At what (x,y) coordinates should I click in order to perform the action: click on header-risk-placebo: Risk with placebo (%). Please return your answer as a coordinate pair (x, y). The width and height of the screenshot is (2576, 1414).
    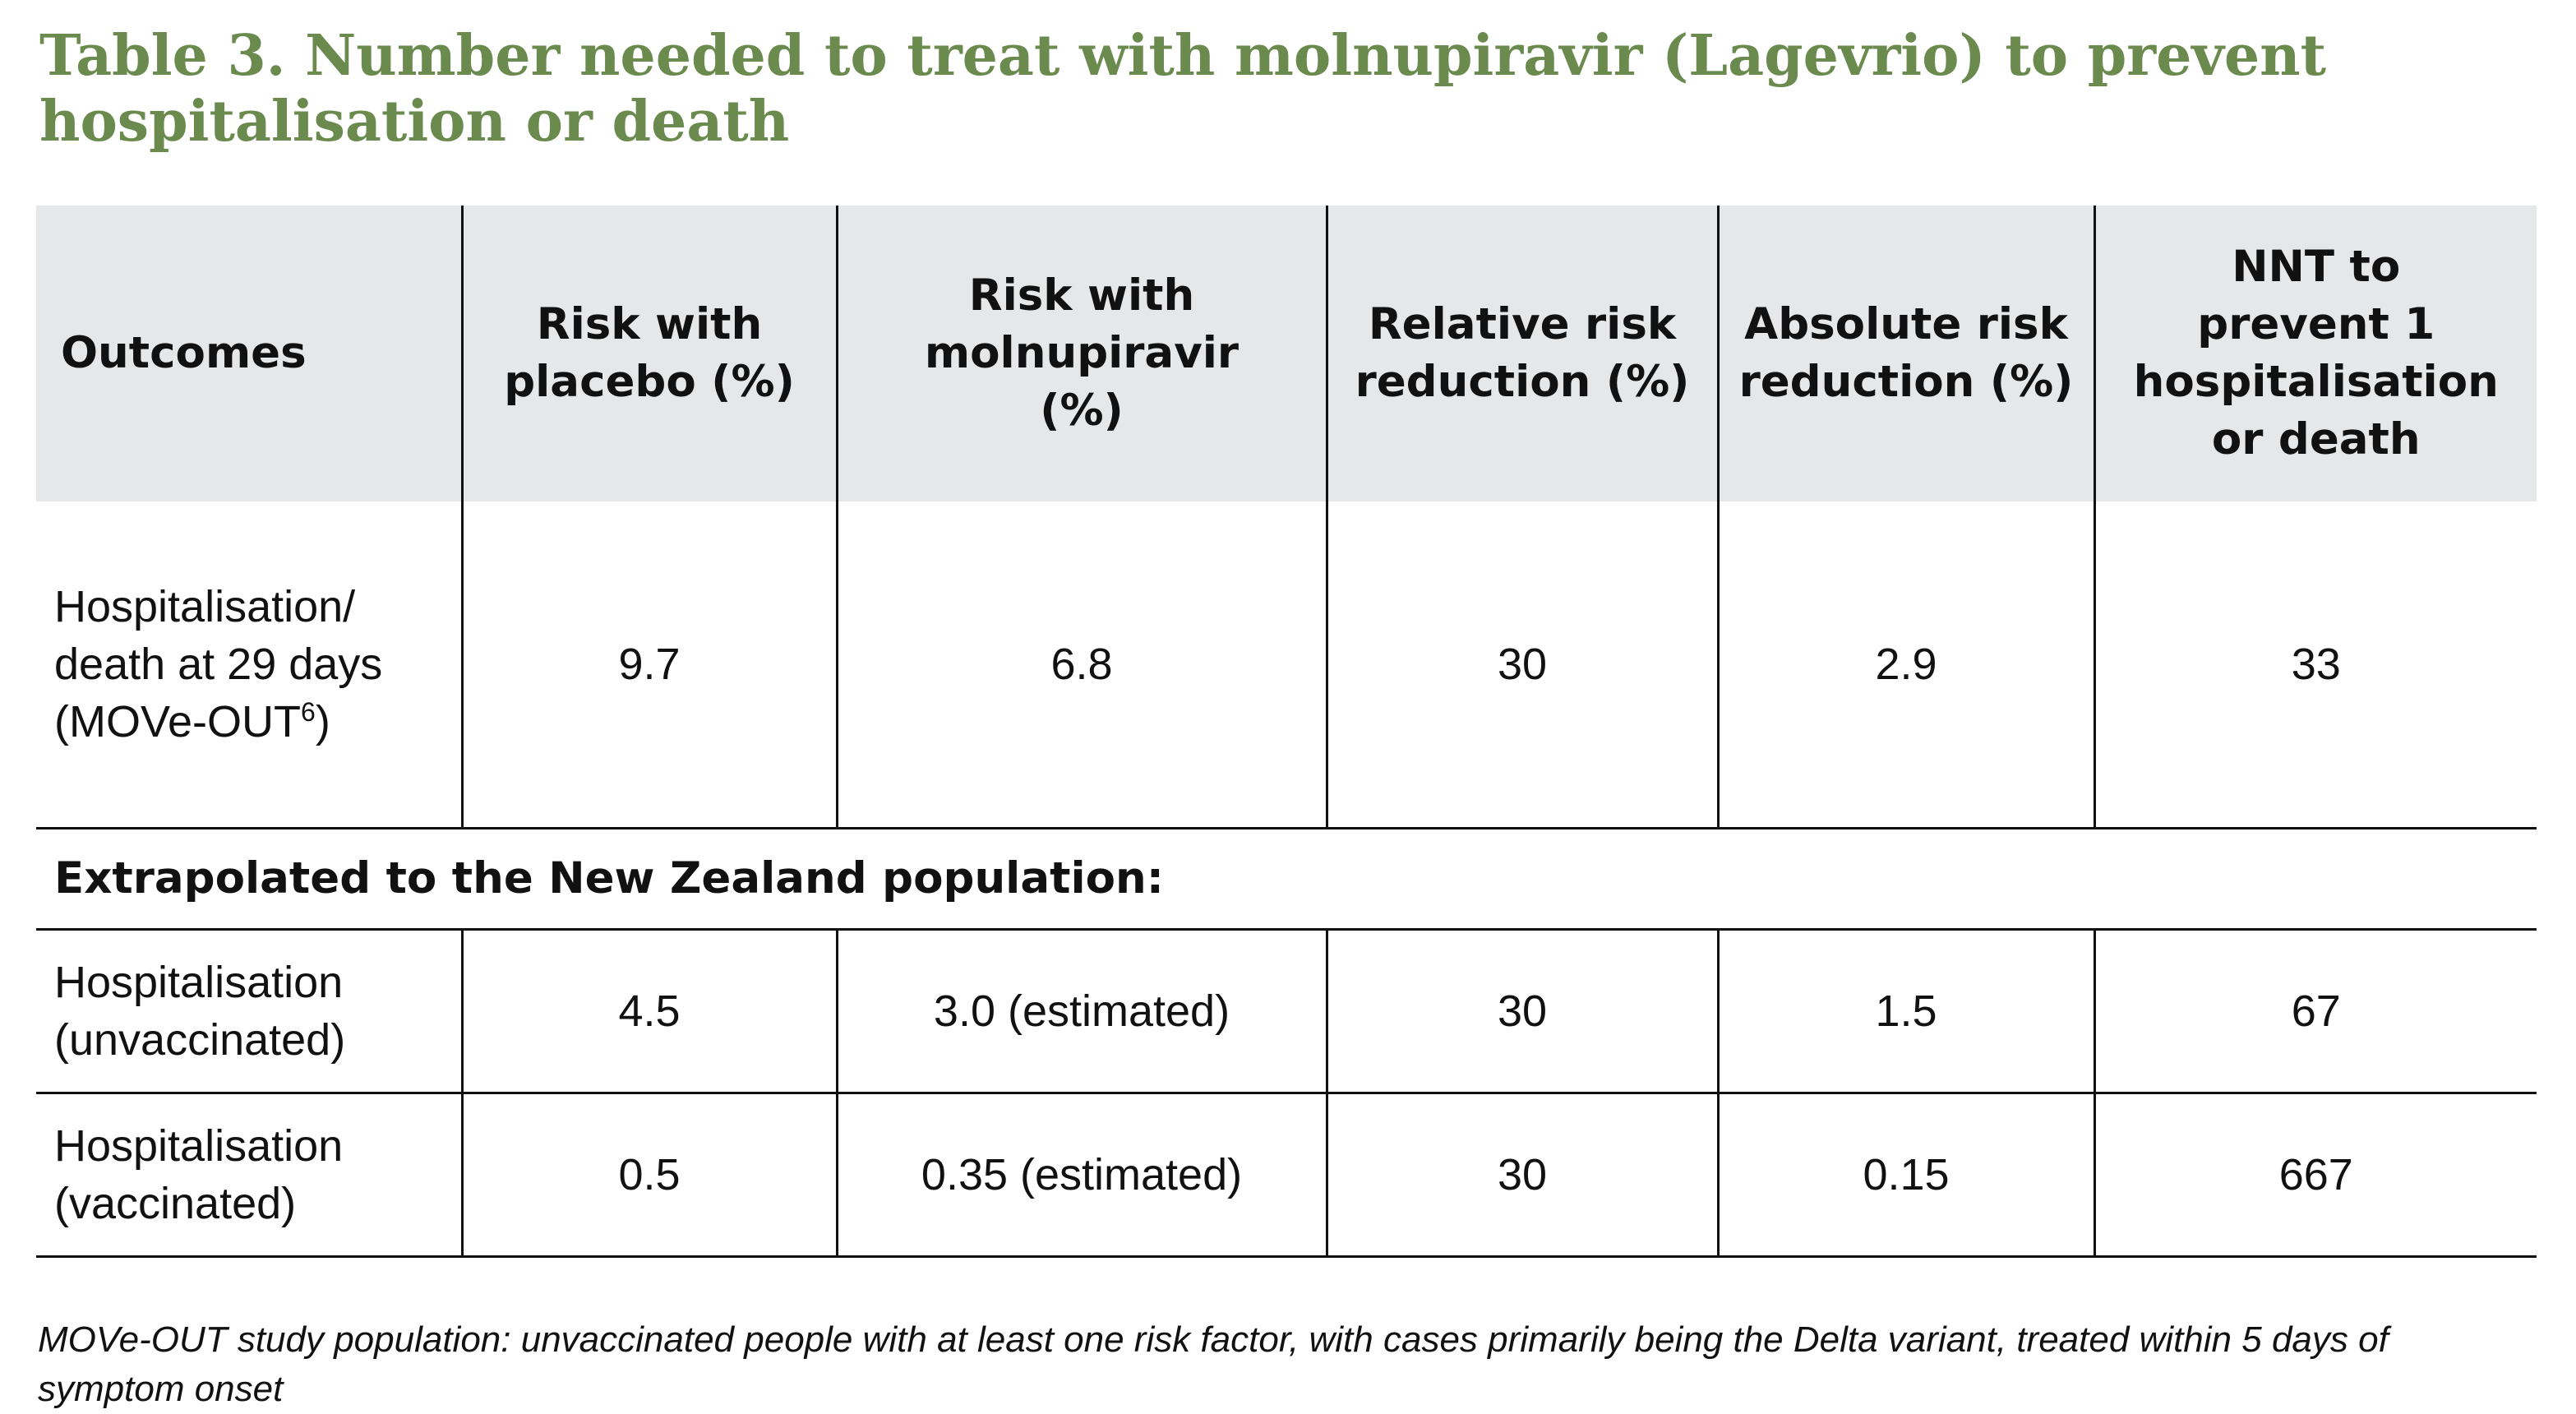
    Looking at the image, I should click on (649, 353).